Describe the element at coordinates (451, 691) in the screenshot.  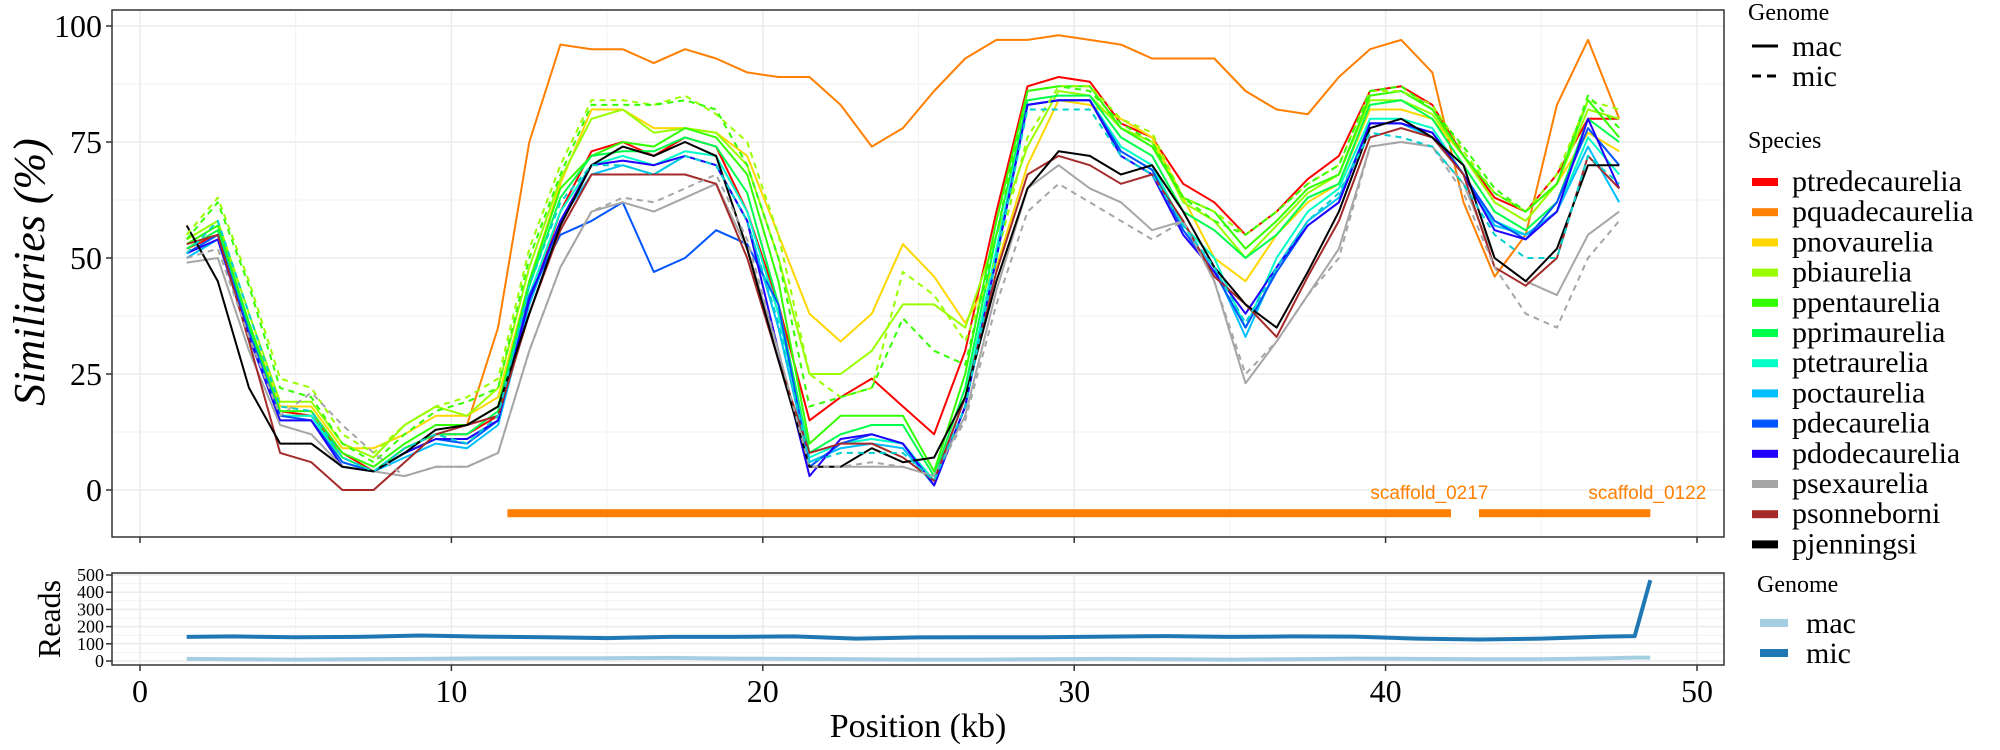
I see `x-tick-label: 10` at that location.